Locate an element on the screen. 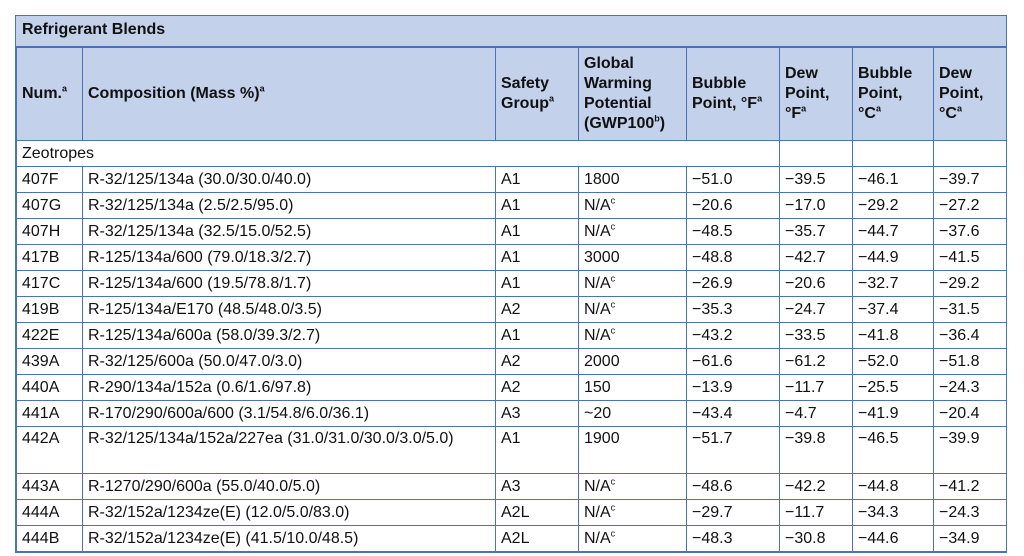 This screenshot has width=1024, height=556. cell-num-text: 407H is located at coordinates (41, 231).